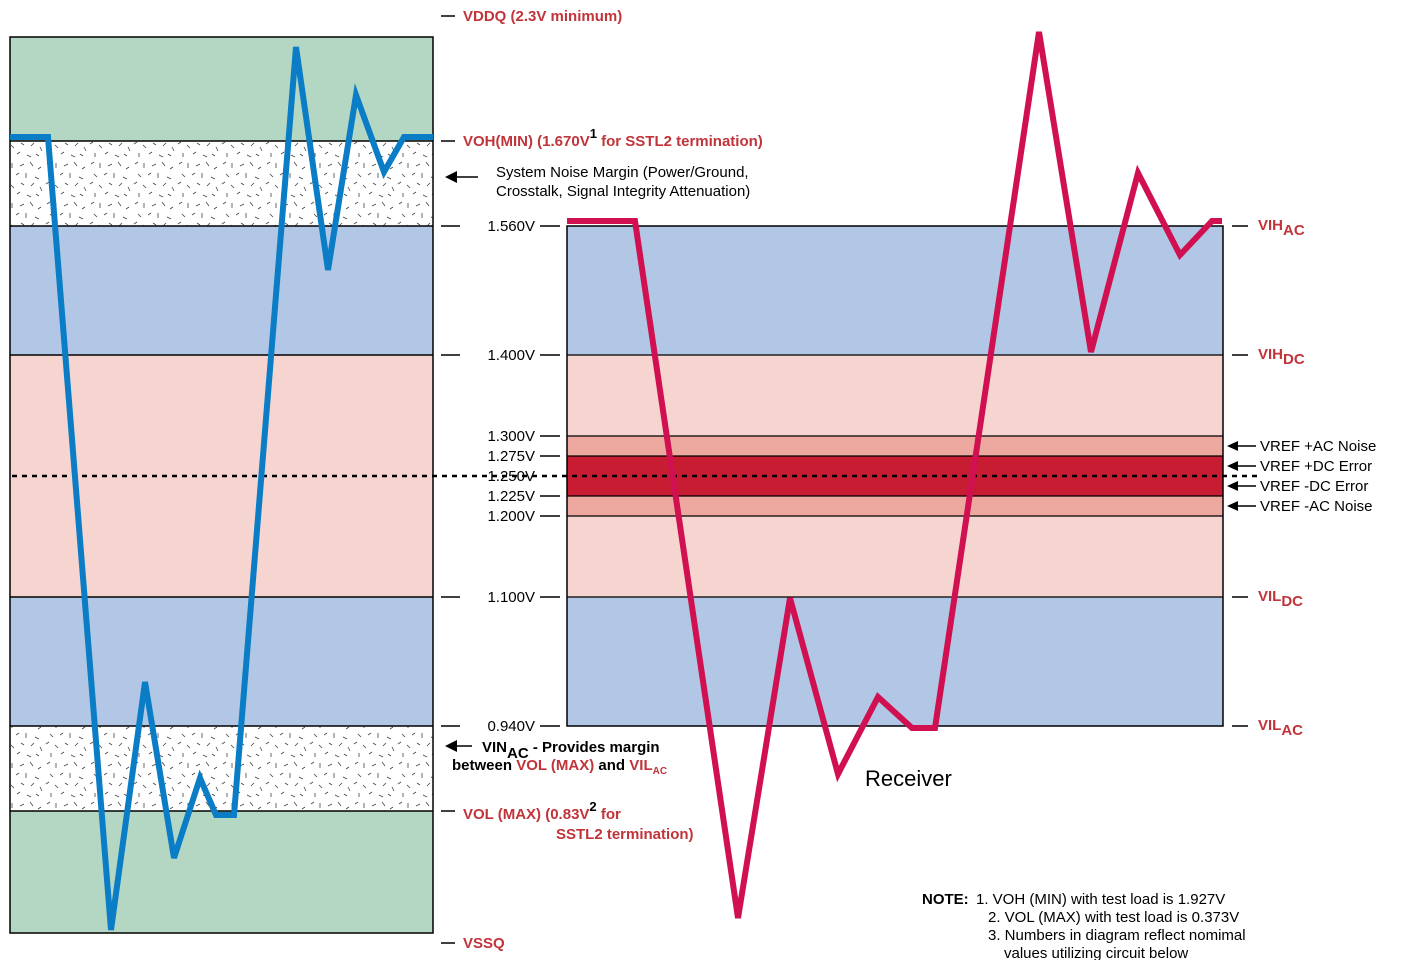 Image resolution: width=1405 pixels, height=960 pixels. Describe the element at coordinates (1117, 935) in the screenshot. I see `note-line-3: 3. Numbers in diagram reflect nomimal` at that location.